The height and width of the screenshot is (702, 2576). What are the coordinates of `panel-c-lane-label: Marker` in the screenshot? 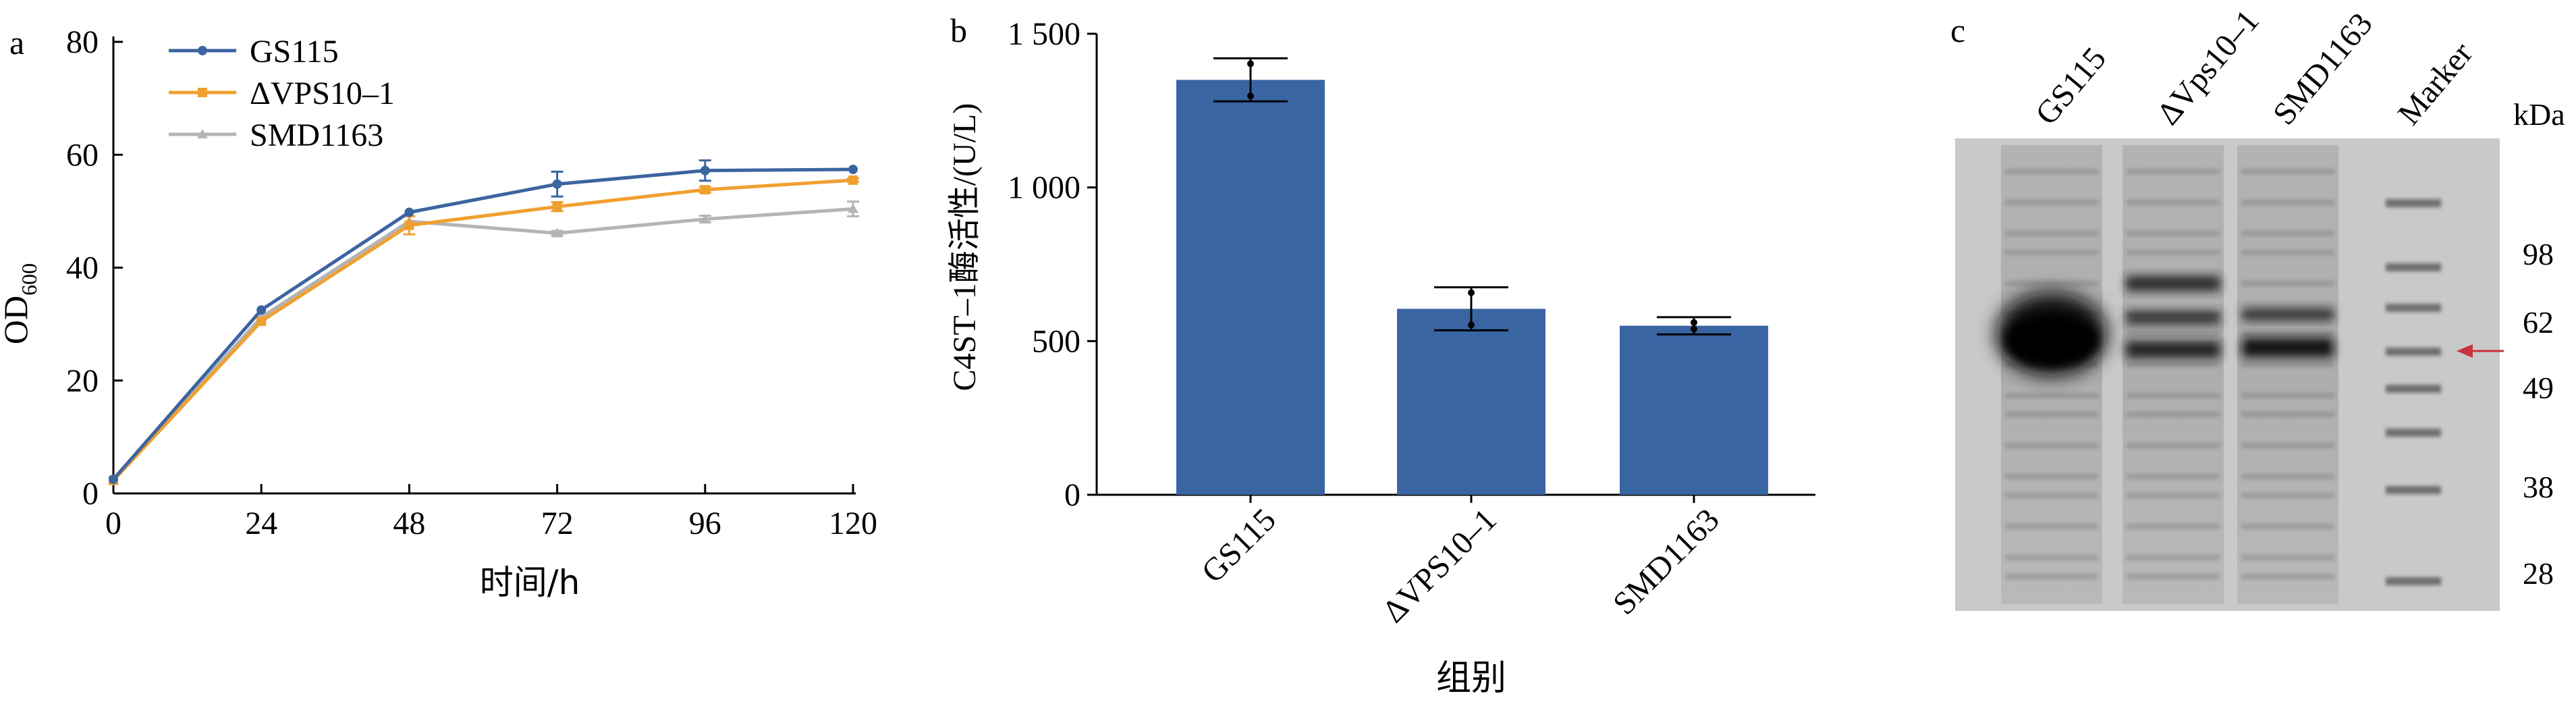 It's located at (2435, 84).